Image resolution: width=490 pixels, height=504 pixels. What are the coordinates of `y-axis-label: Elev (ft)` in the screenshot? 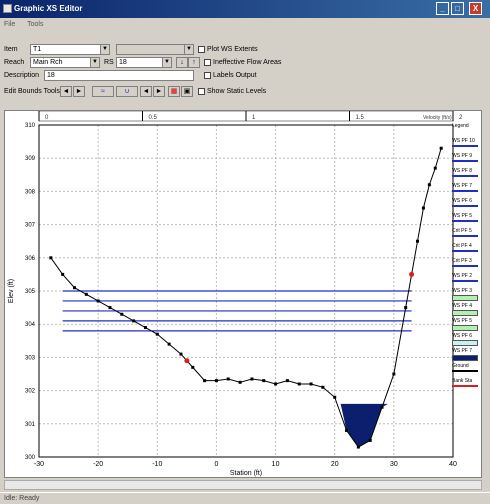 It's located at (11, 291).